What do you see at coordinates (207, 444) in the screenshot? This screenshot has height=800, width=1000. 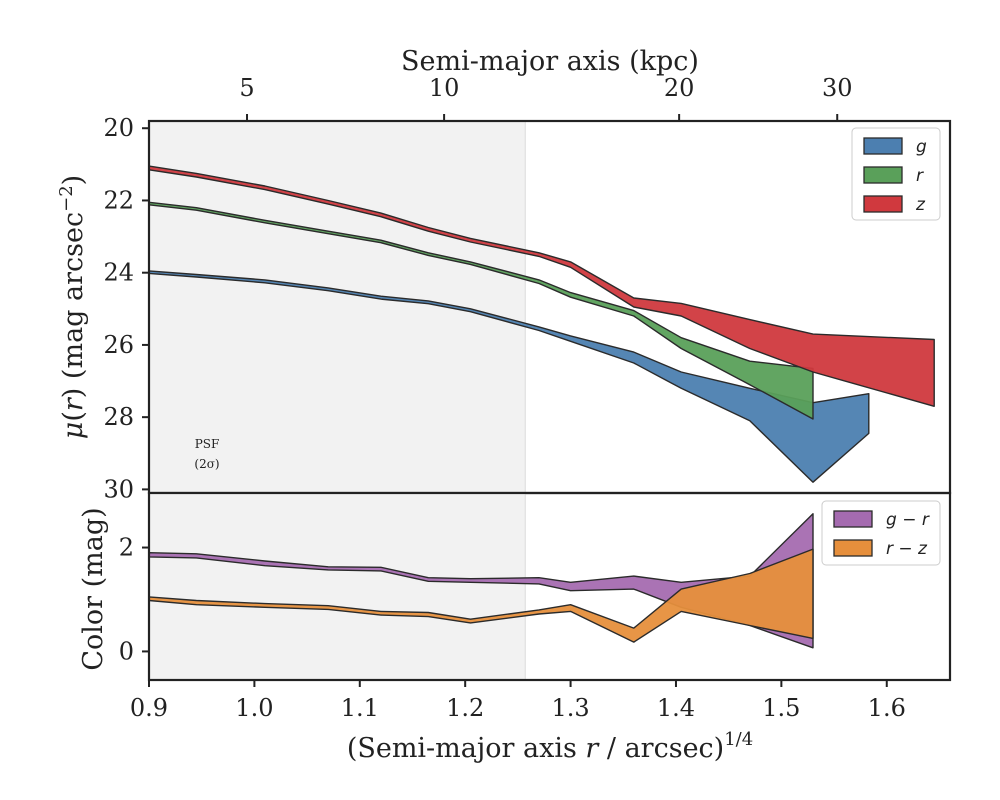 I see `psf-label-line1: PSF` at bounding box center [207, 444].